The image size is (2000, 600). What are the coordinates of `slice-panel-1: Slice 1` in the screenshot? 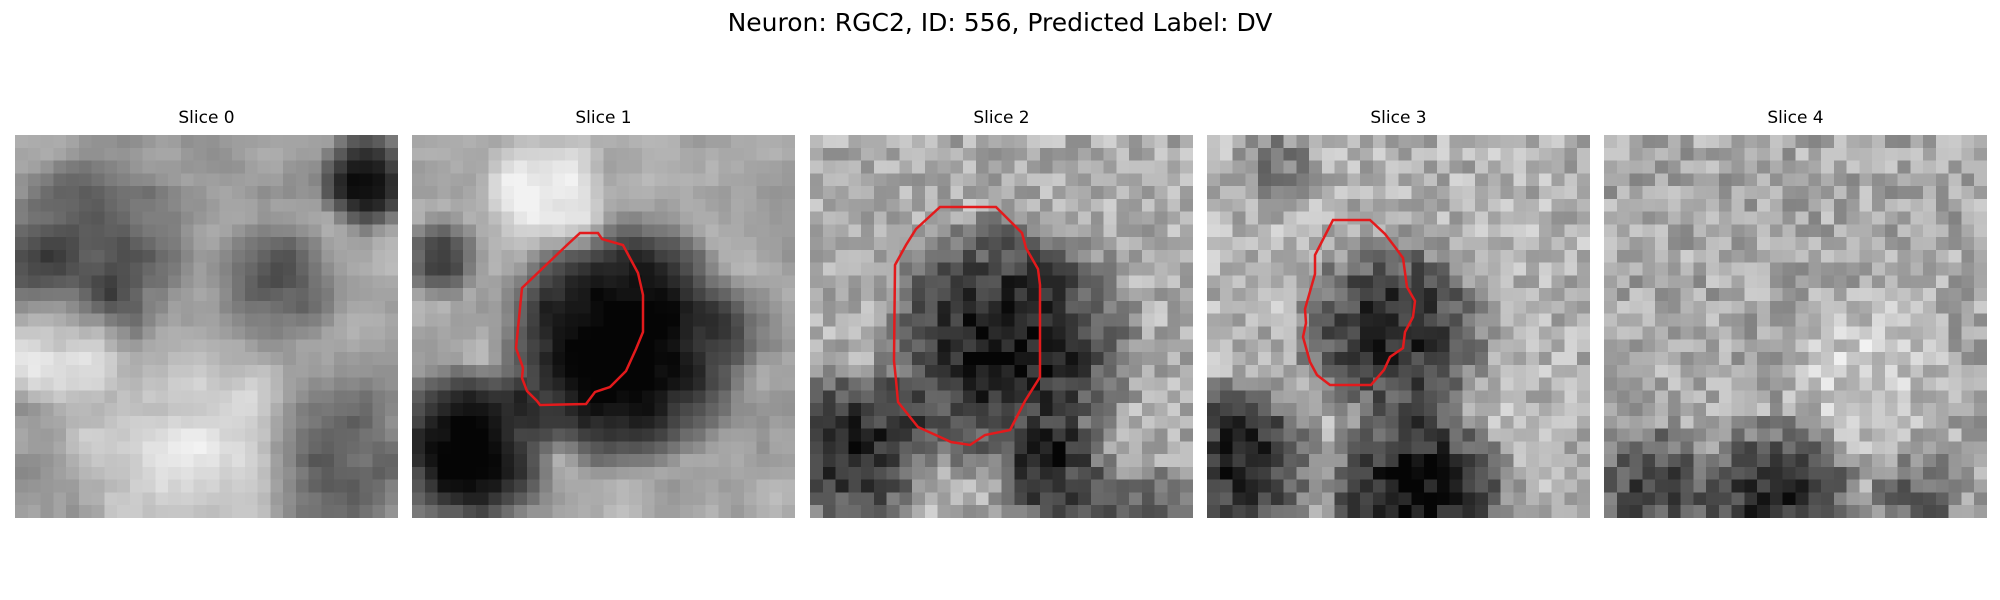 It's located at (603, 313).